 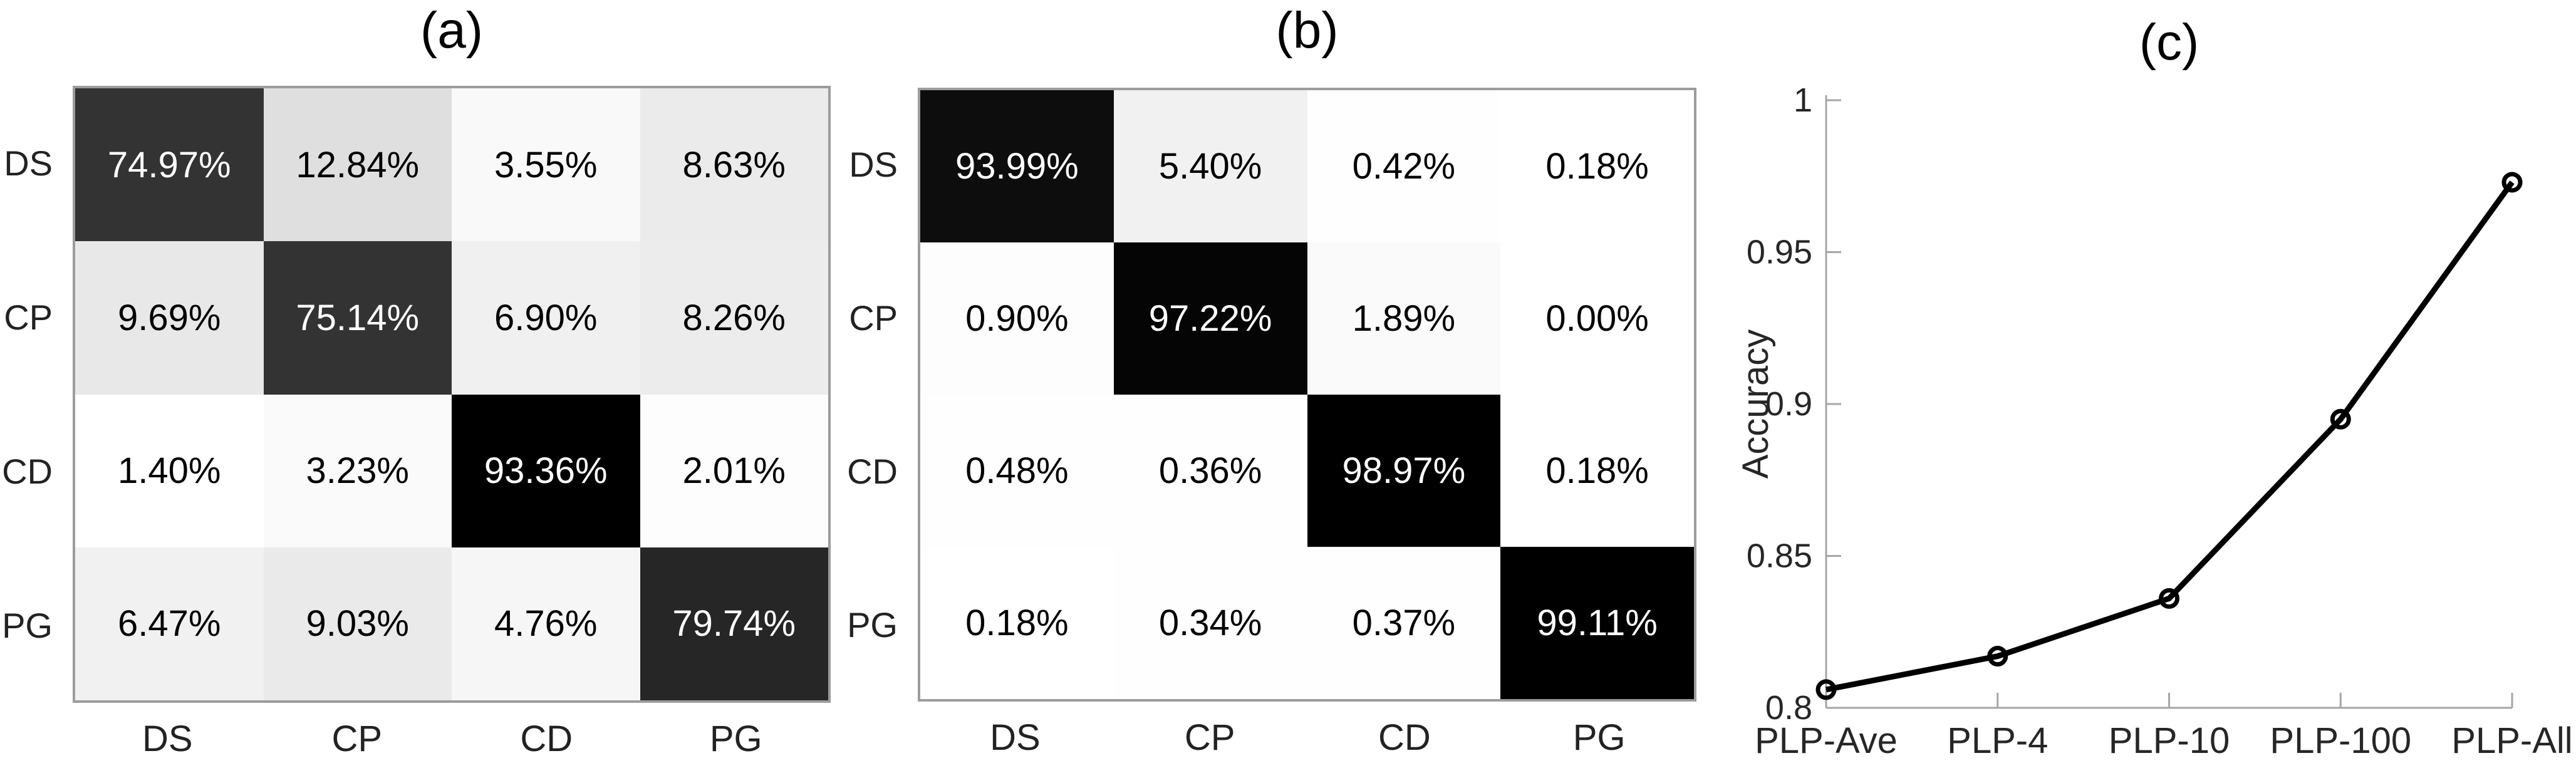 What do you see at coordinates (1017, 318) in the screenshot?
I see `matrix-cell: 0.90%` at bounding box center [1017, 318].